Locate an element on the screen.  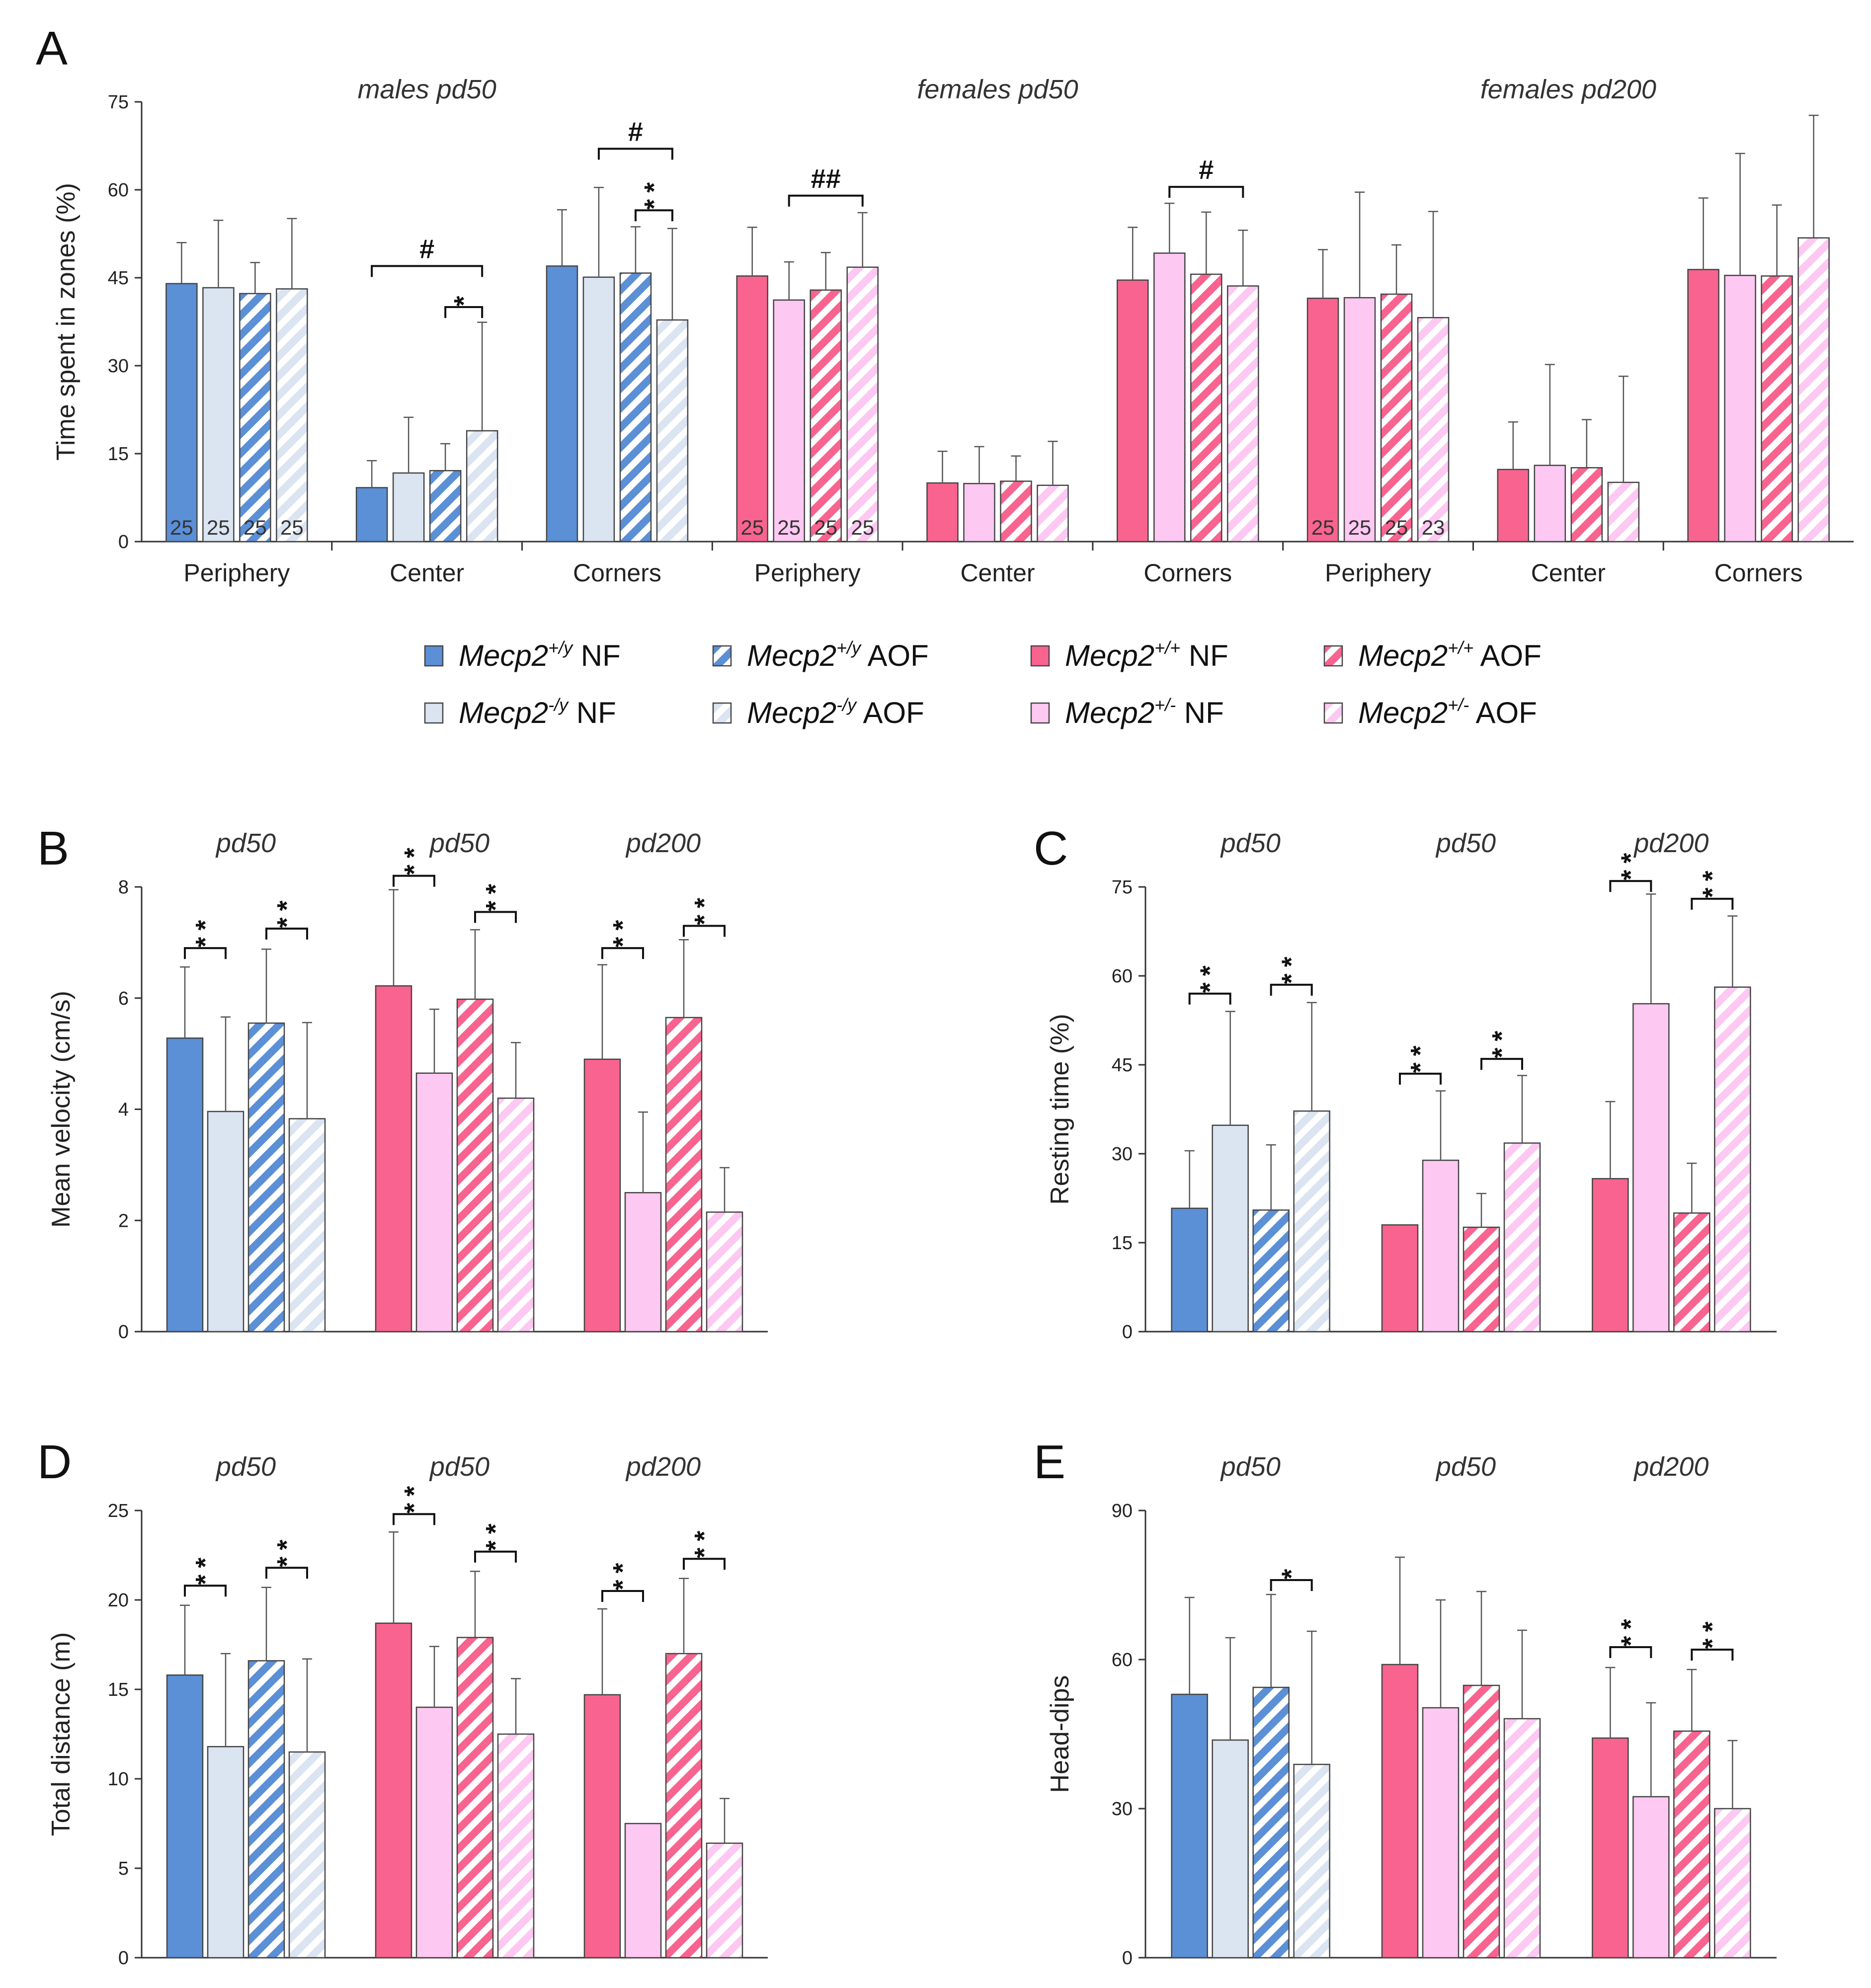
y-tick-label: 5 is located at coordinates (123, 1868).